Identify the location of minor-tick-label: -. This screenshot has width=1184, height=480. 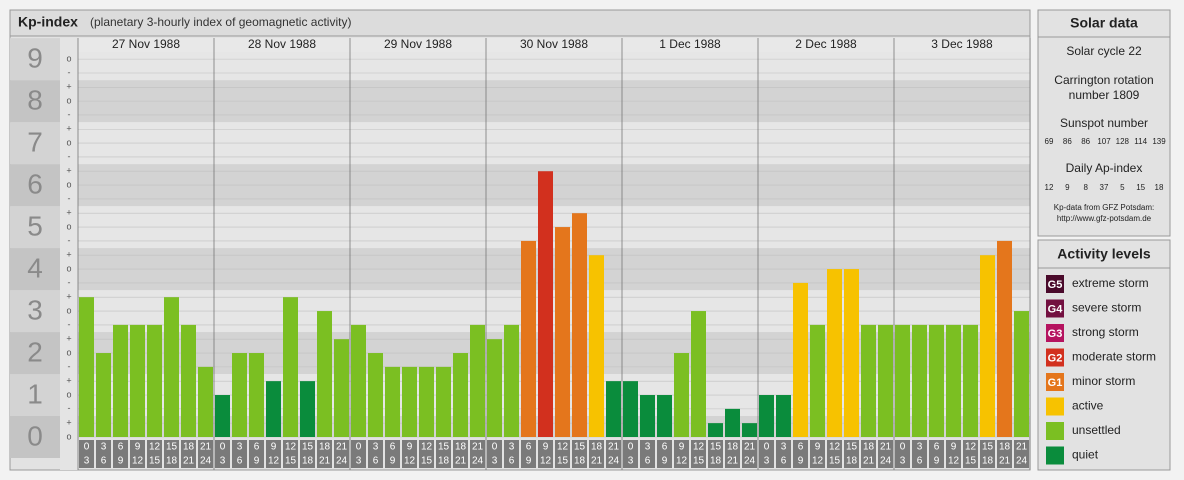
(69, 72).